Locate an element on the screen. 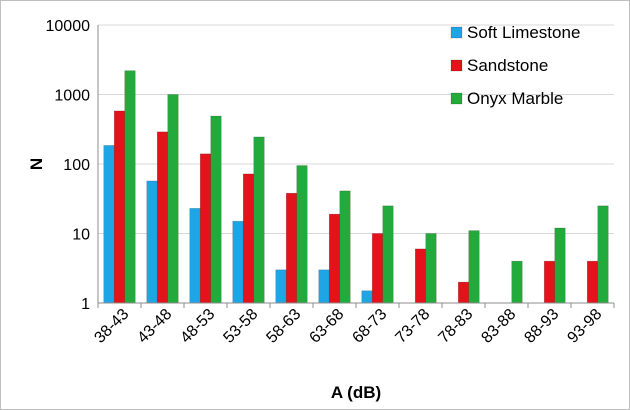 Image resolution: width=630 pixels, height=410 pixels. legend: Soft Limestone Sandstone Onyx Marble is located at coordinates (515, 65).